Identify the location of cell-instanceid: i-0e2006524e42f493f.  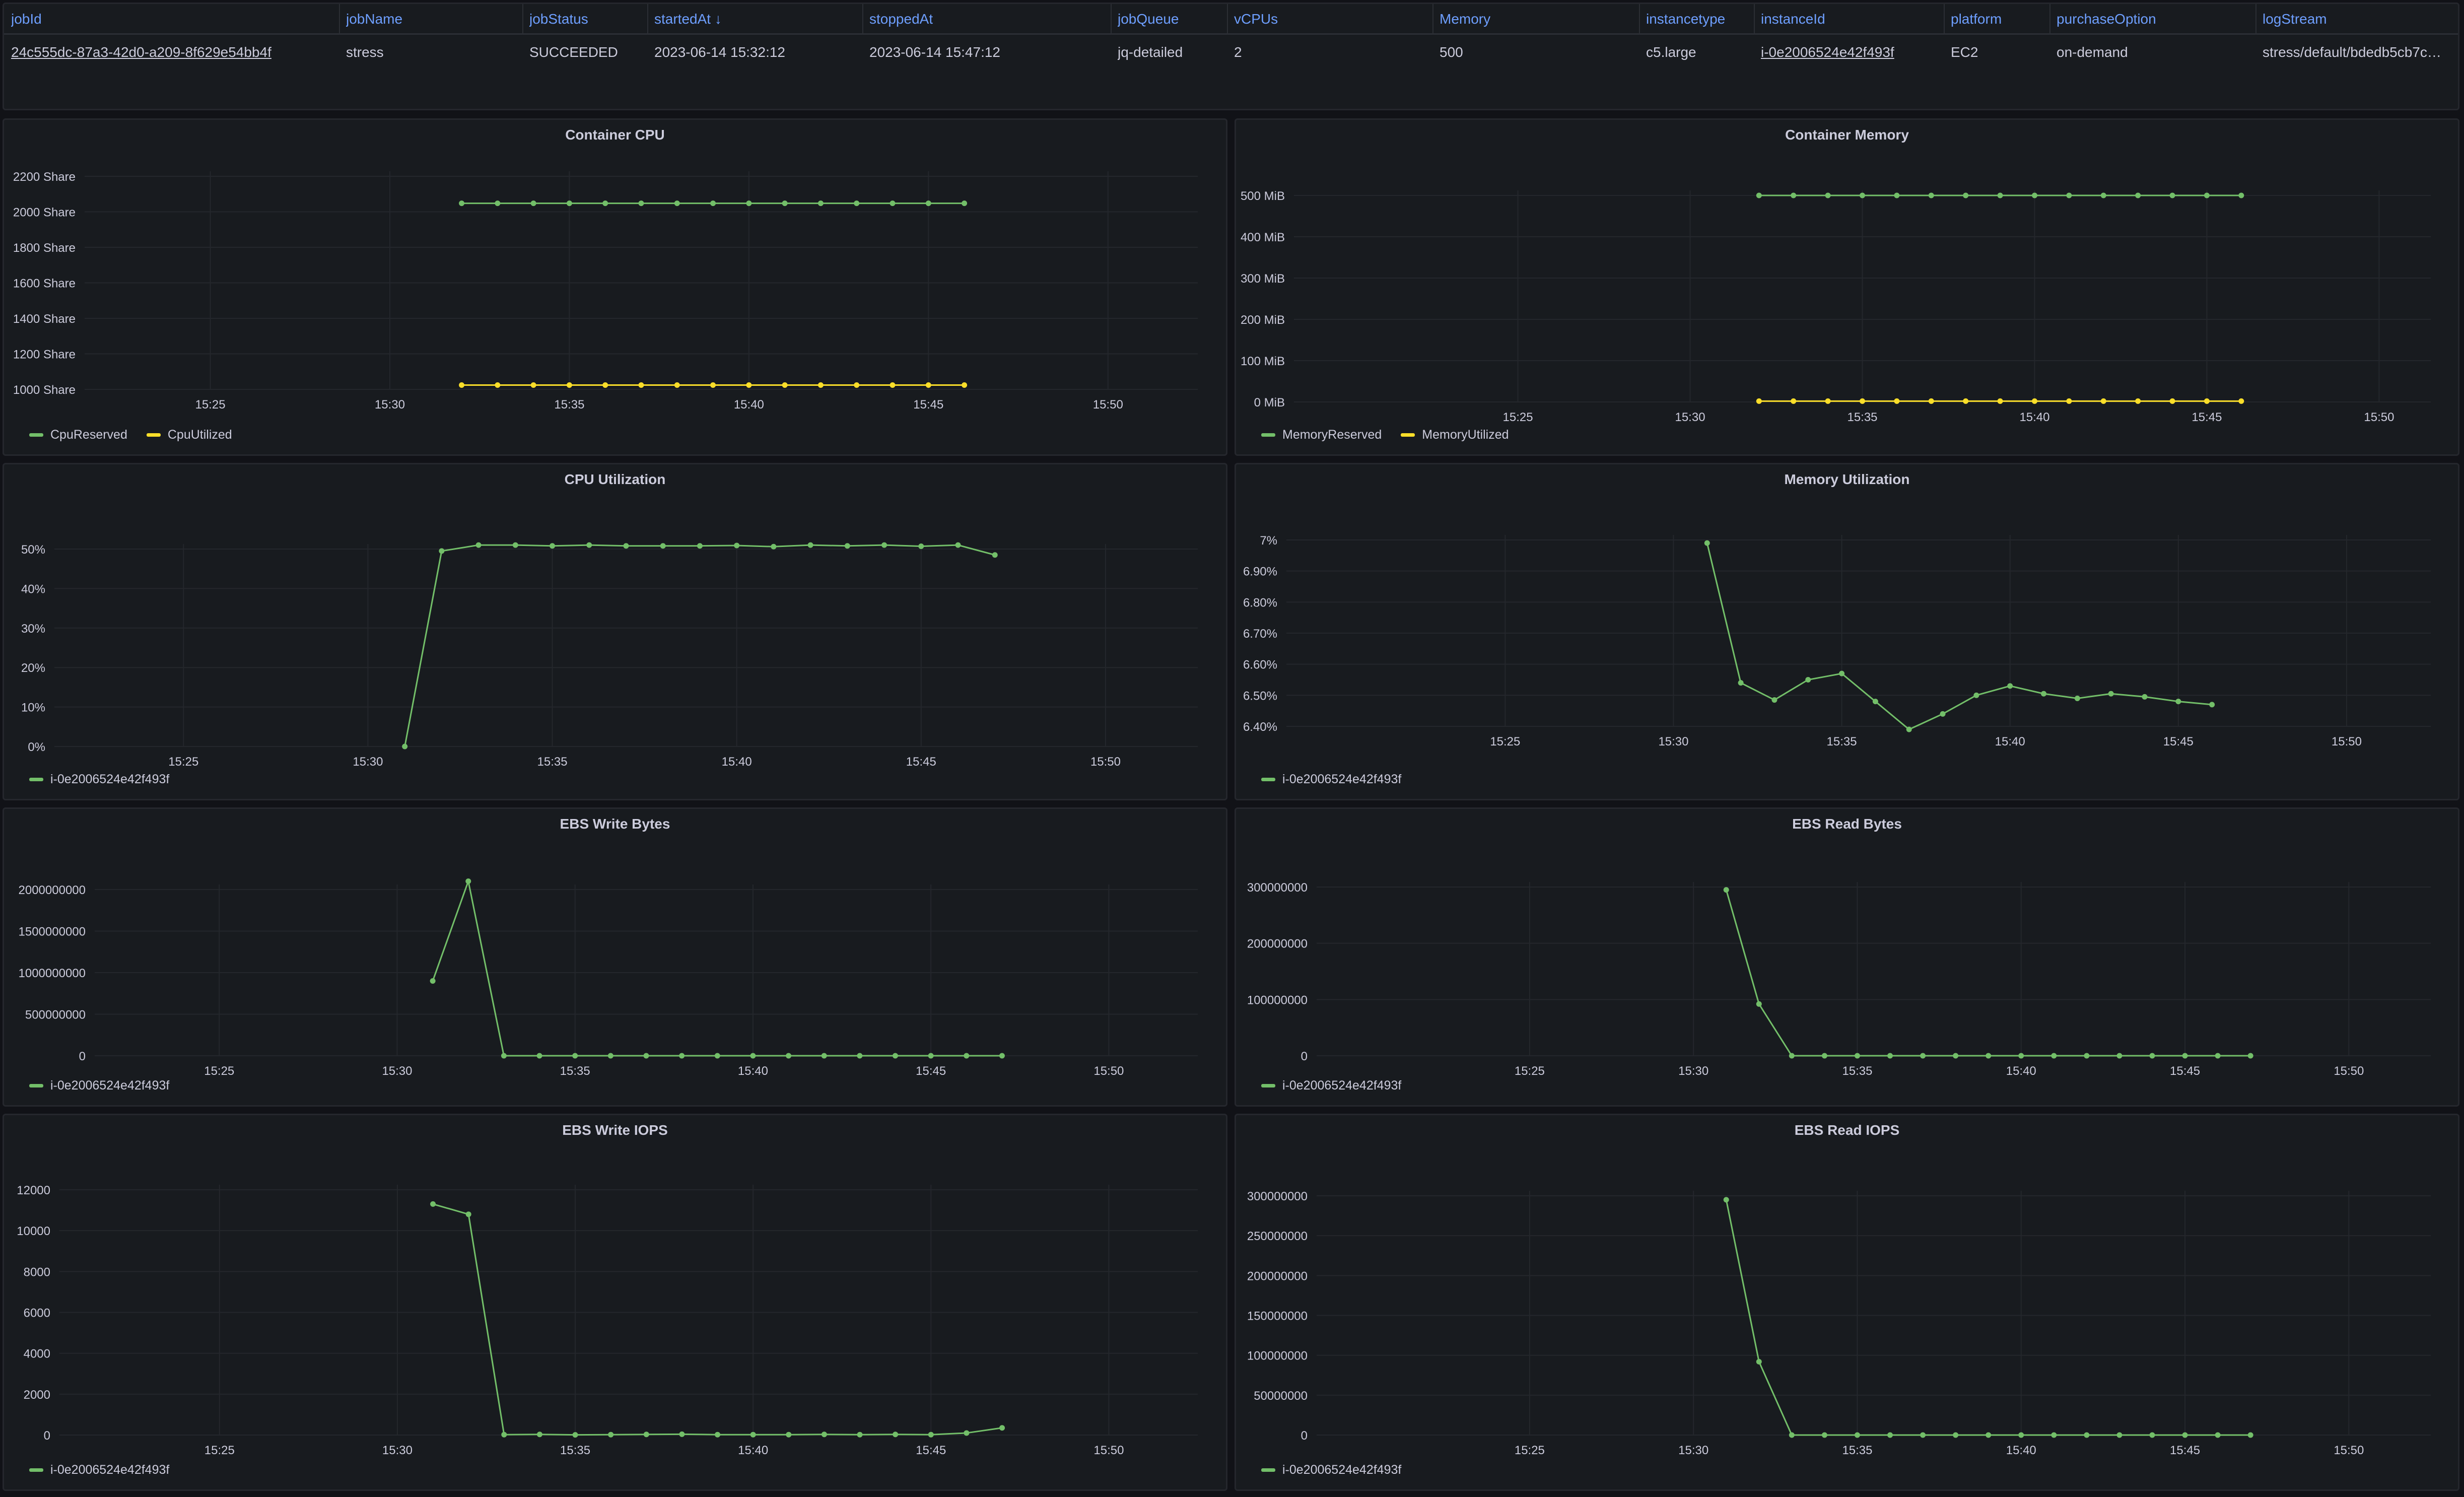
(1828, 52).